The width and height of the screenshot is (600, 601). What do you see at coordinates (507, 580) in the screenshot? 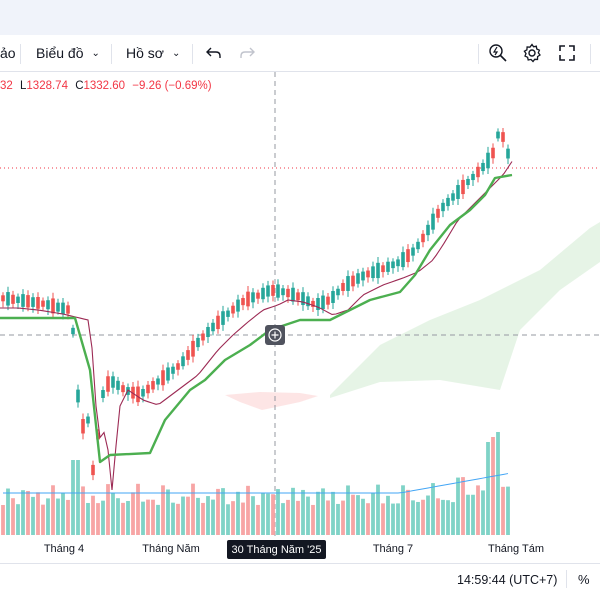
I see `clock-timezone-button: 14:59:44 (UTC+7)` at bounding box center [507, 580].